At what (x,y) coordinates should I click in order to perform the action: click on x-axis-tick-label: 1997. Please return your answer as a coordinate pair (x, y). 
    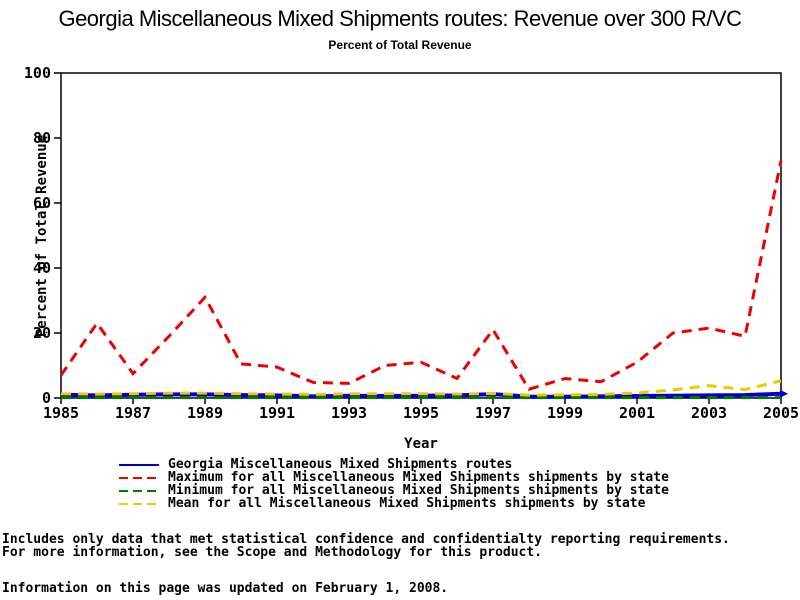
    Looking at the image, I should click on (493, 413).